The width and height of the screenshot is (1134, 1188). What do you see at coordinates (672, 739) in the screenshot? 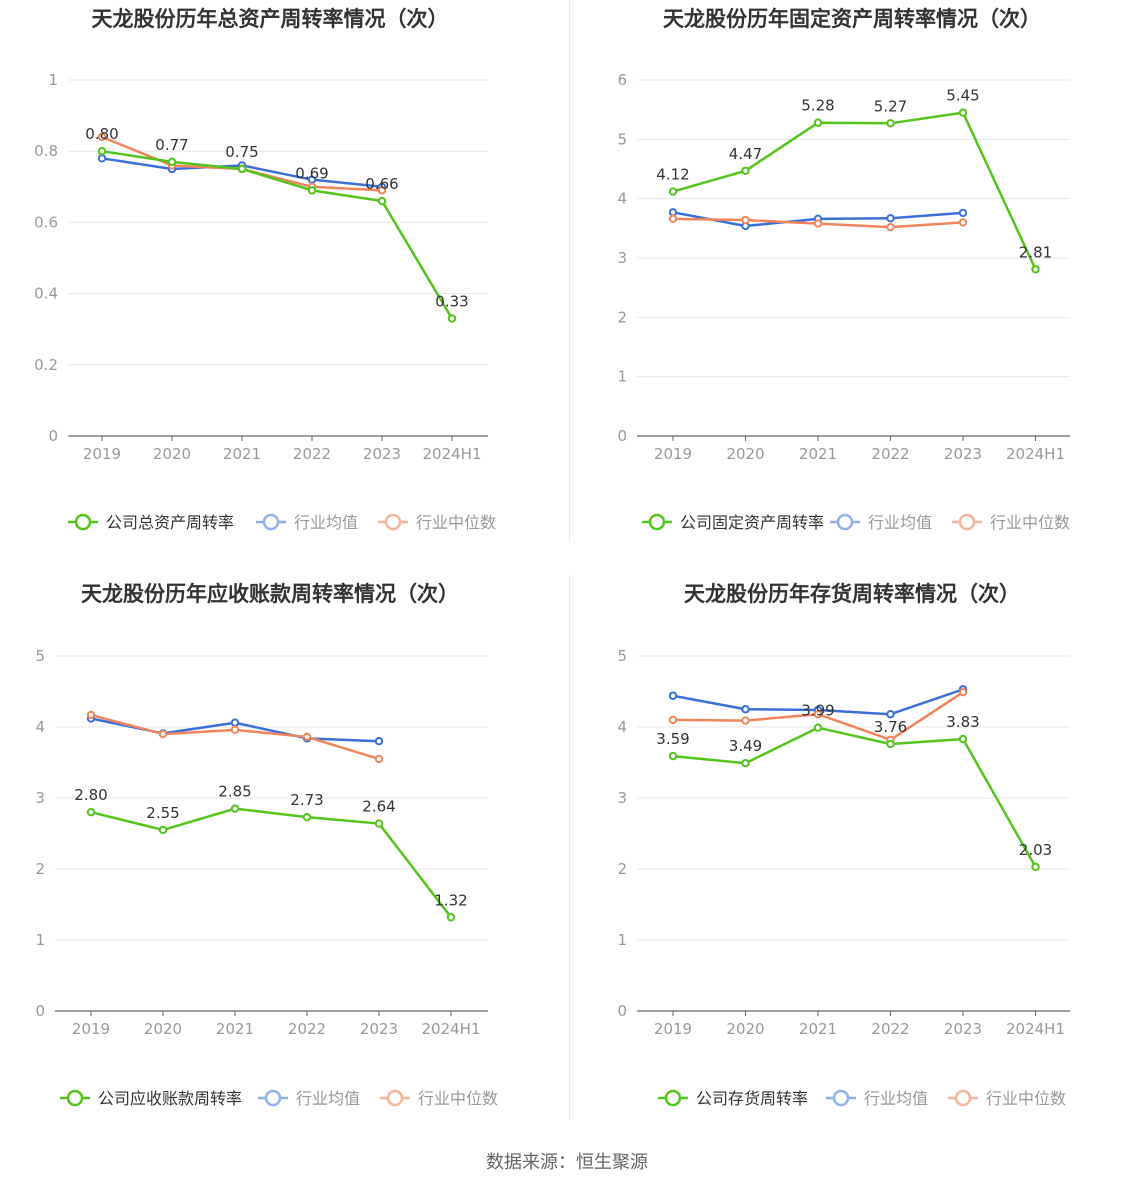
I see `data-label: 3.59` at bounding box center [672, 739].